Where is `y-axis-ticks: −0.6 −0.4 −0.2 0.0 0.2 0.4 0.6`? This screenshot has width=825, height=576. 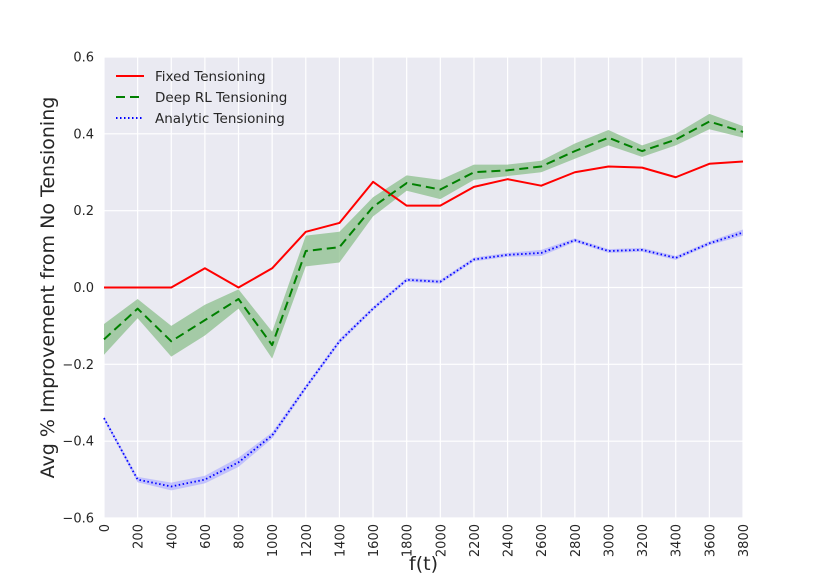 y-axis-ticks: −0.6 −0.4 −0.2 0.0 0.2 0.4 0.6 is located at coordinates (78, 289).